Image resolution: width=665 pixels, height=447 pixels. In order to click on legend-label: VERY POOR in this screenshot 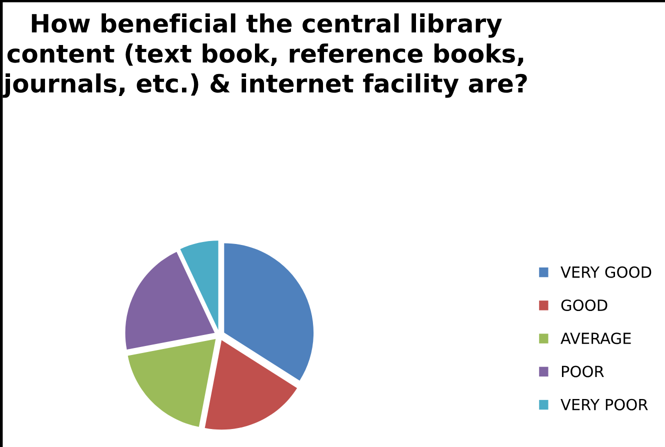, I will do `click(604, 404)`.